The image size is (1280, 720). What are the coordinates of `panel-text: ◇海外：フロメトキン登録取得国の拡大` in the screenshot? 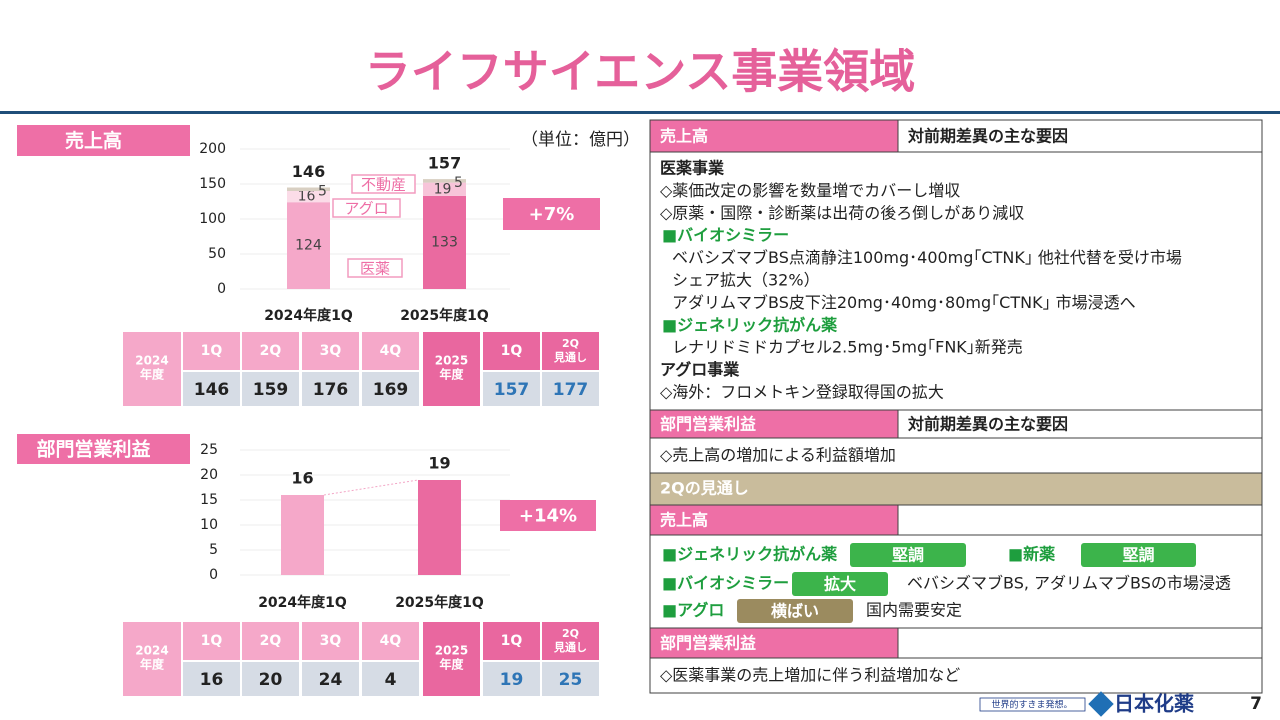 It's located at (802, 392).